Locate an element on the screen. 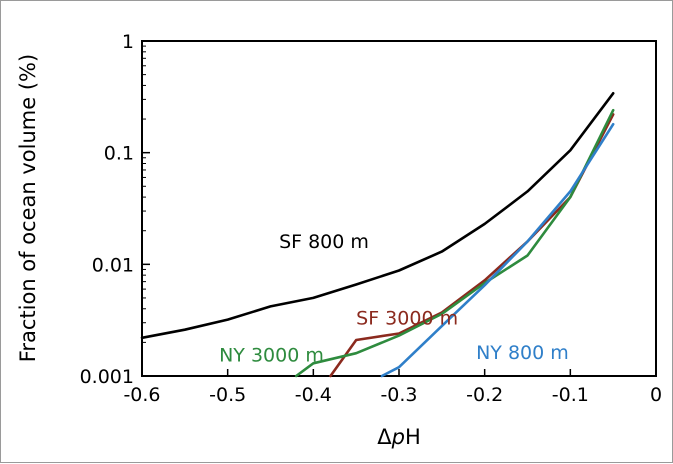 The height and width of the screenshot is (464, 673). y-tick-label: 0.001 is located at coordinates (107, 377).